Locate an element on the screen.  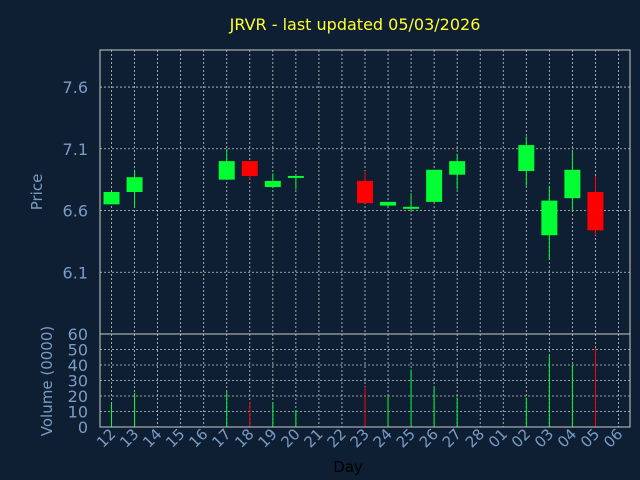
price-y-ticks: 6.1 6.6 7.1 7.6 is located at coordinates (75, 180).